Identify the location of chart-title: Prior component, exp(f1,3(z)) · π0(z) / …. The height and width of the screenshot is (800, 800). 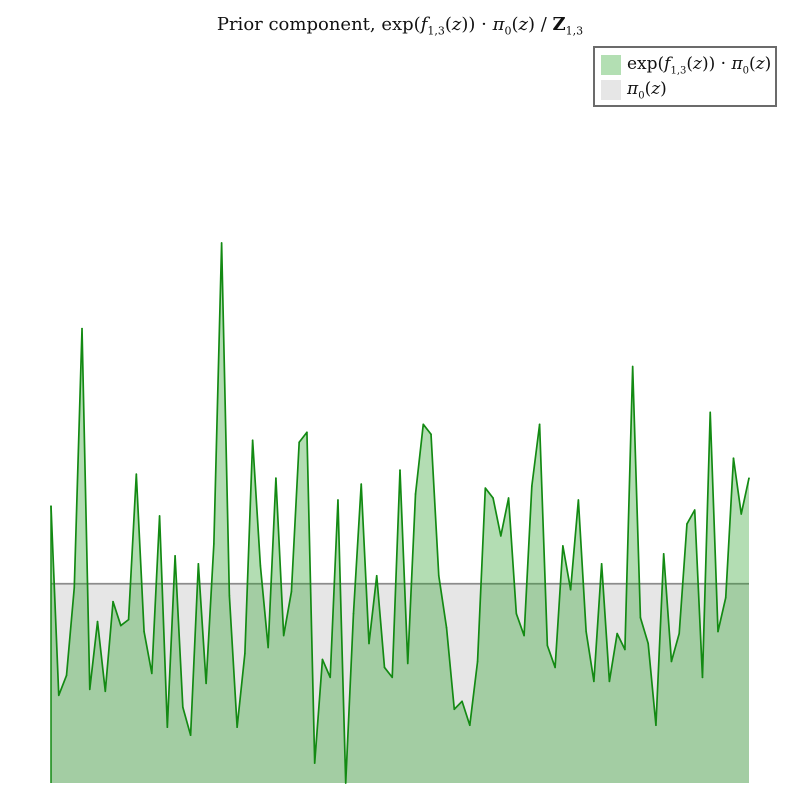
(400, 26).